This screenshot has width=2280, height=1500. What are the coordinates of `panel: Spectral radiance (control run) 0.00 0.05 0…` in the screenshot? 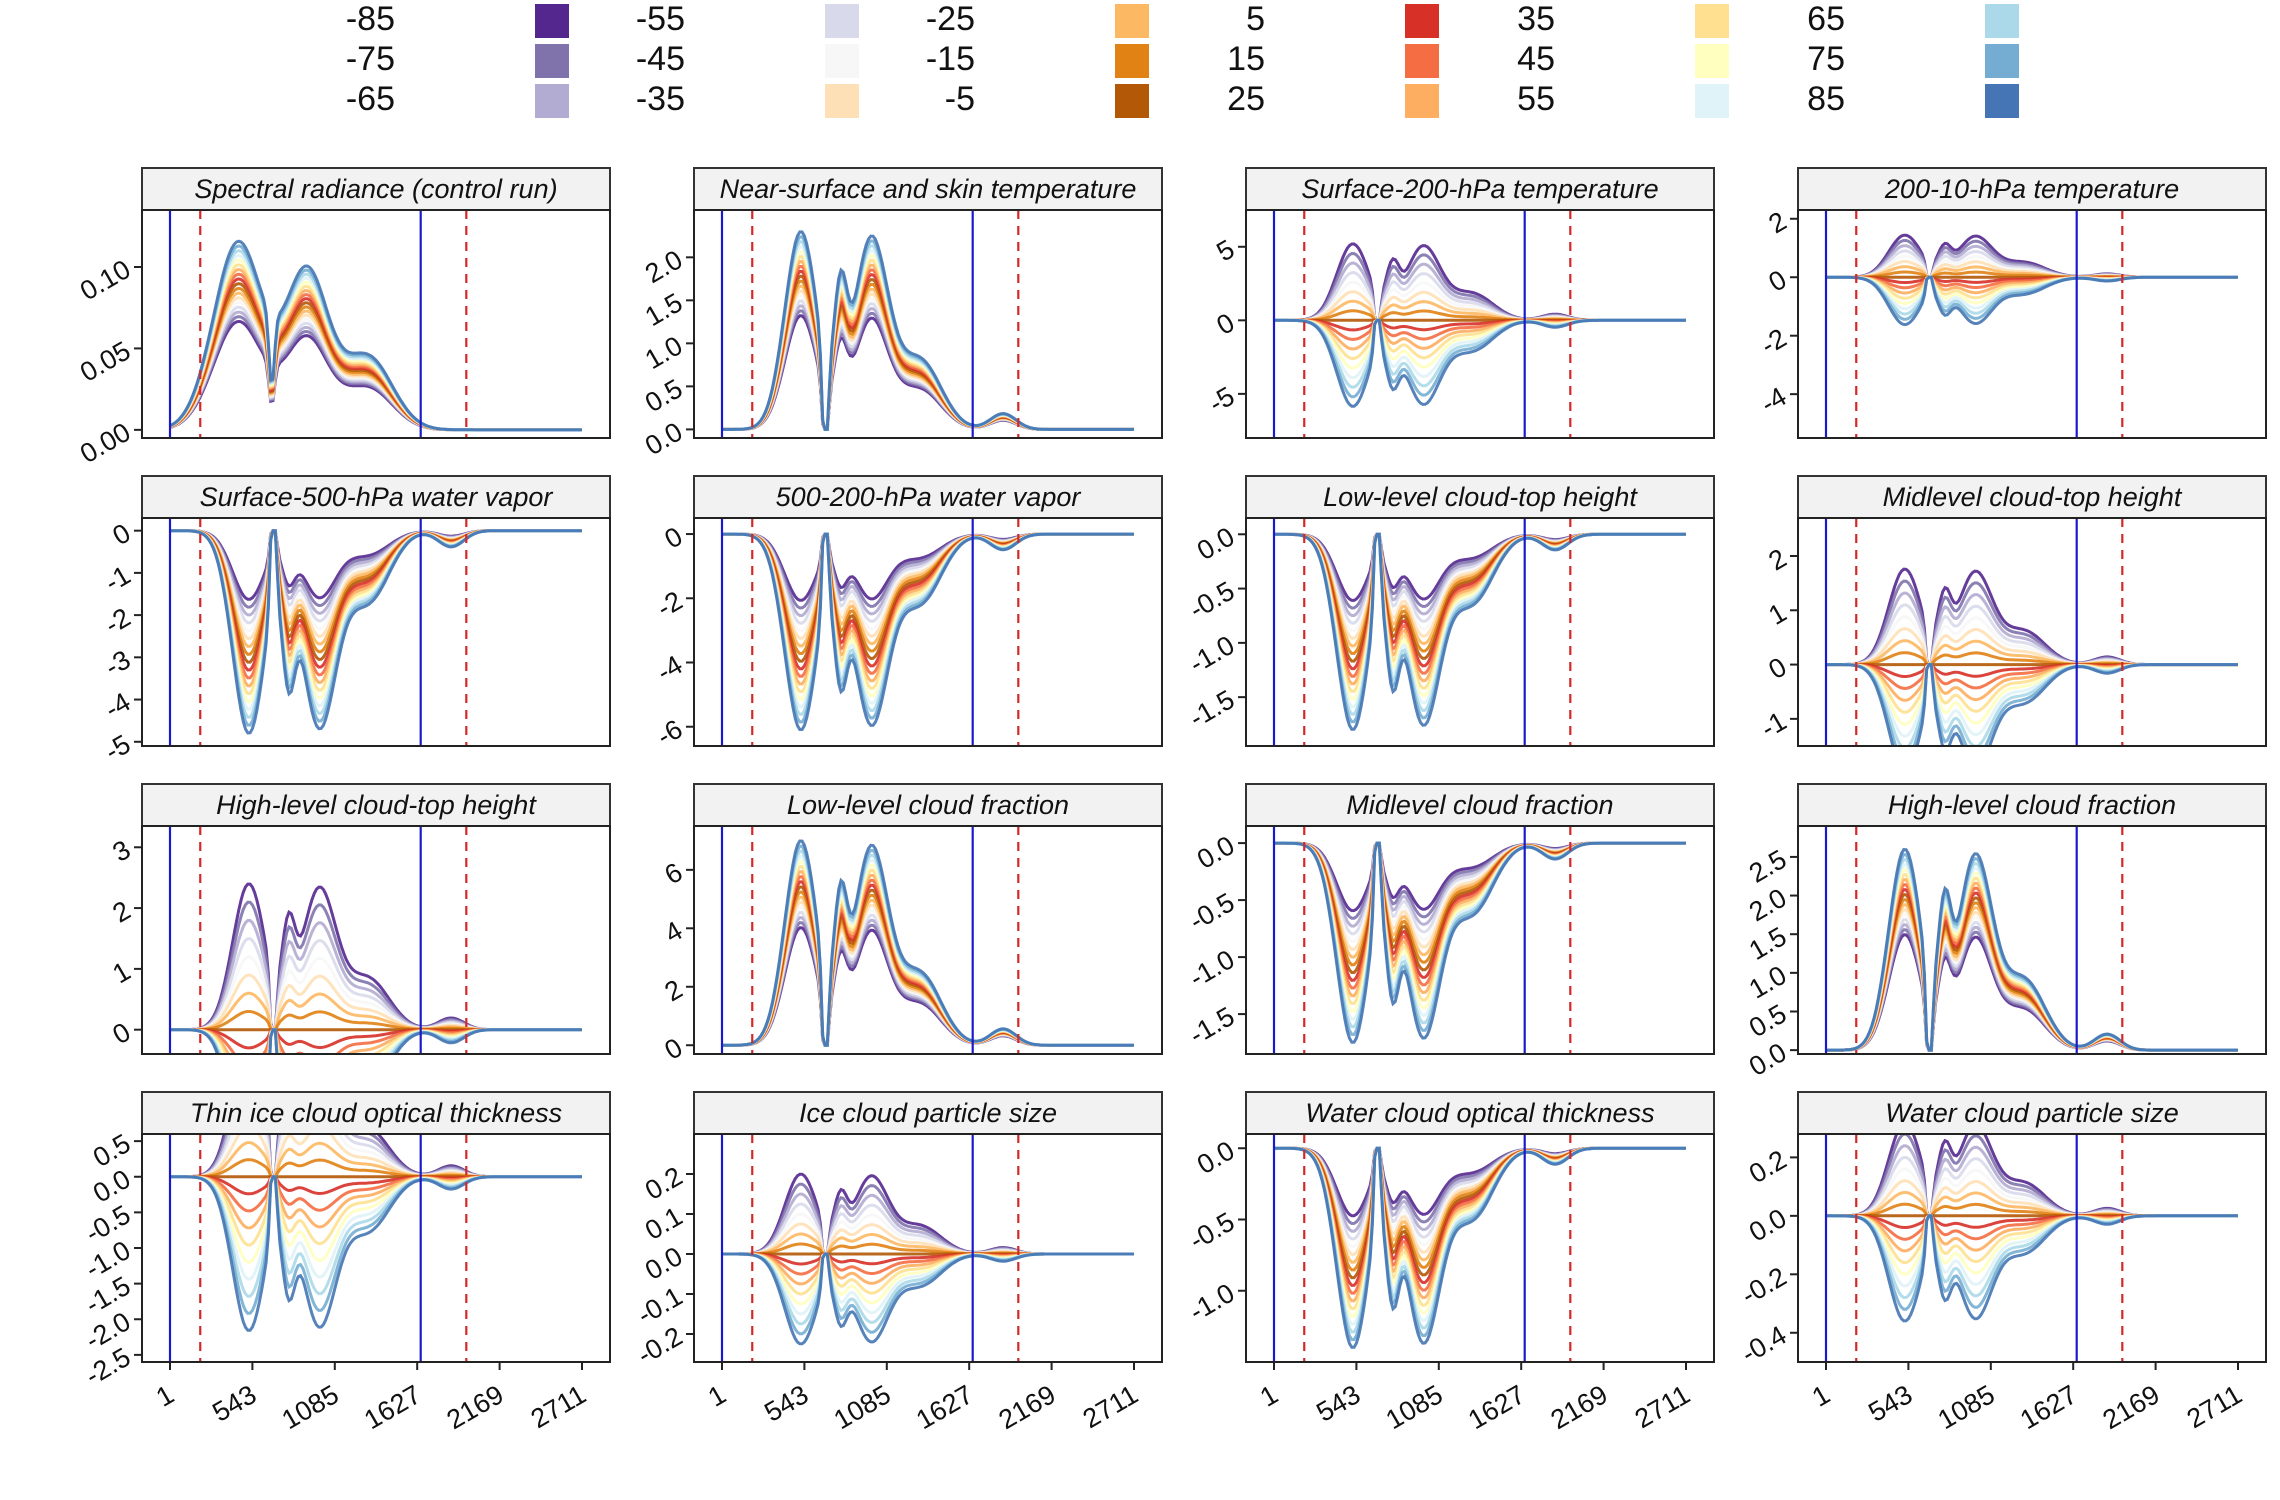 It's located at (343, 318).